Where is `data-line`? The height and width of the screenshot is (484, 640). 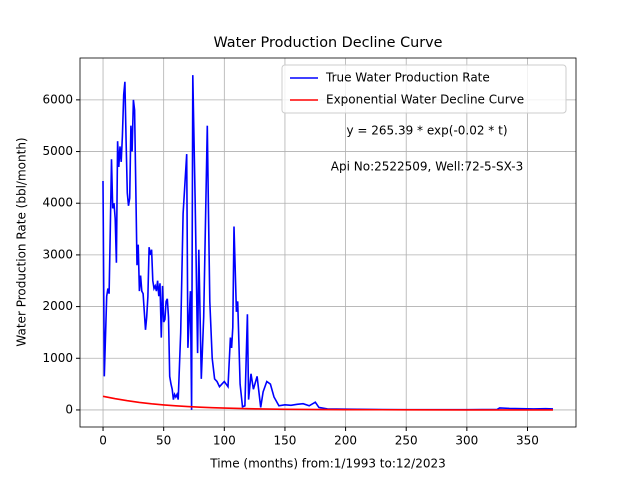 data-line is located at coordinates (327, 403).